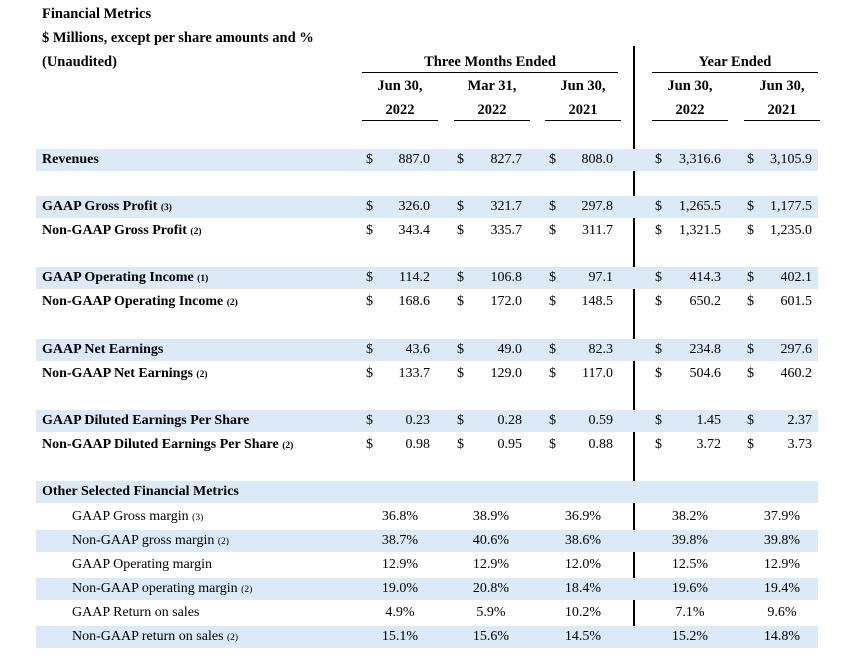  What do you see at coordinates (198, 518) in the screenshot?
I see `footnote-marker: (3)` at bounding box center [198, 518].